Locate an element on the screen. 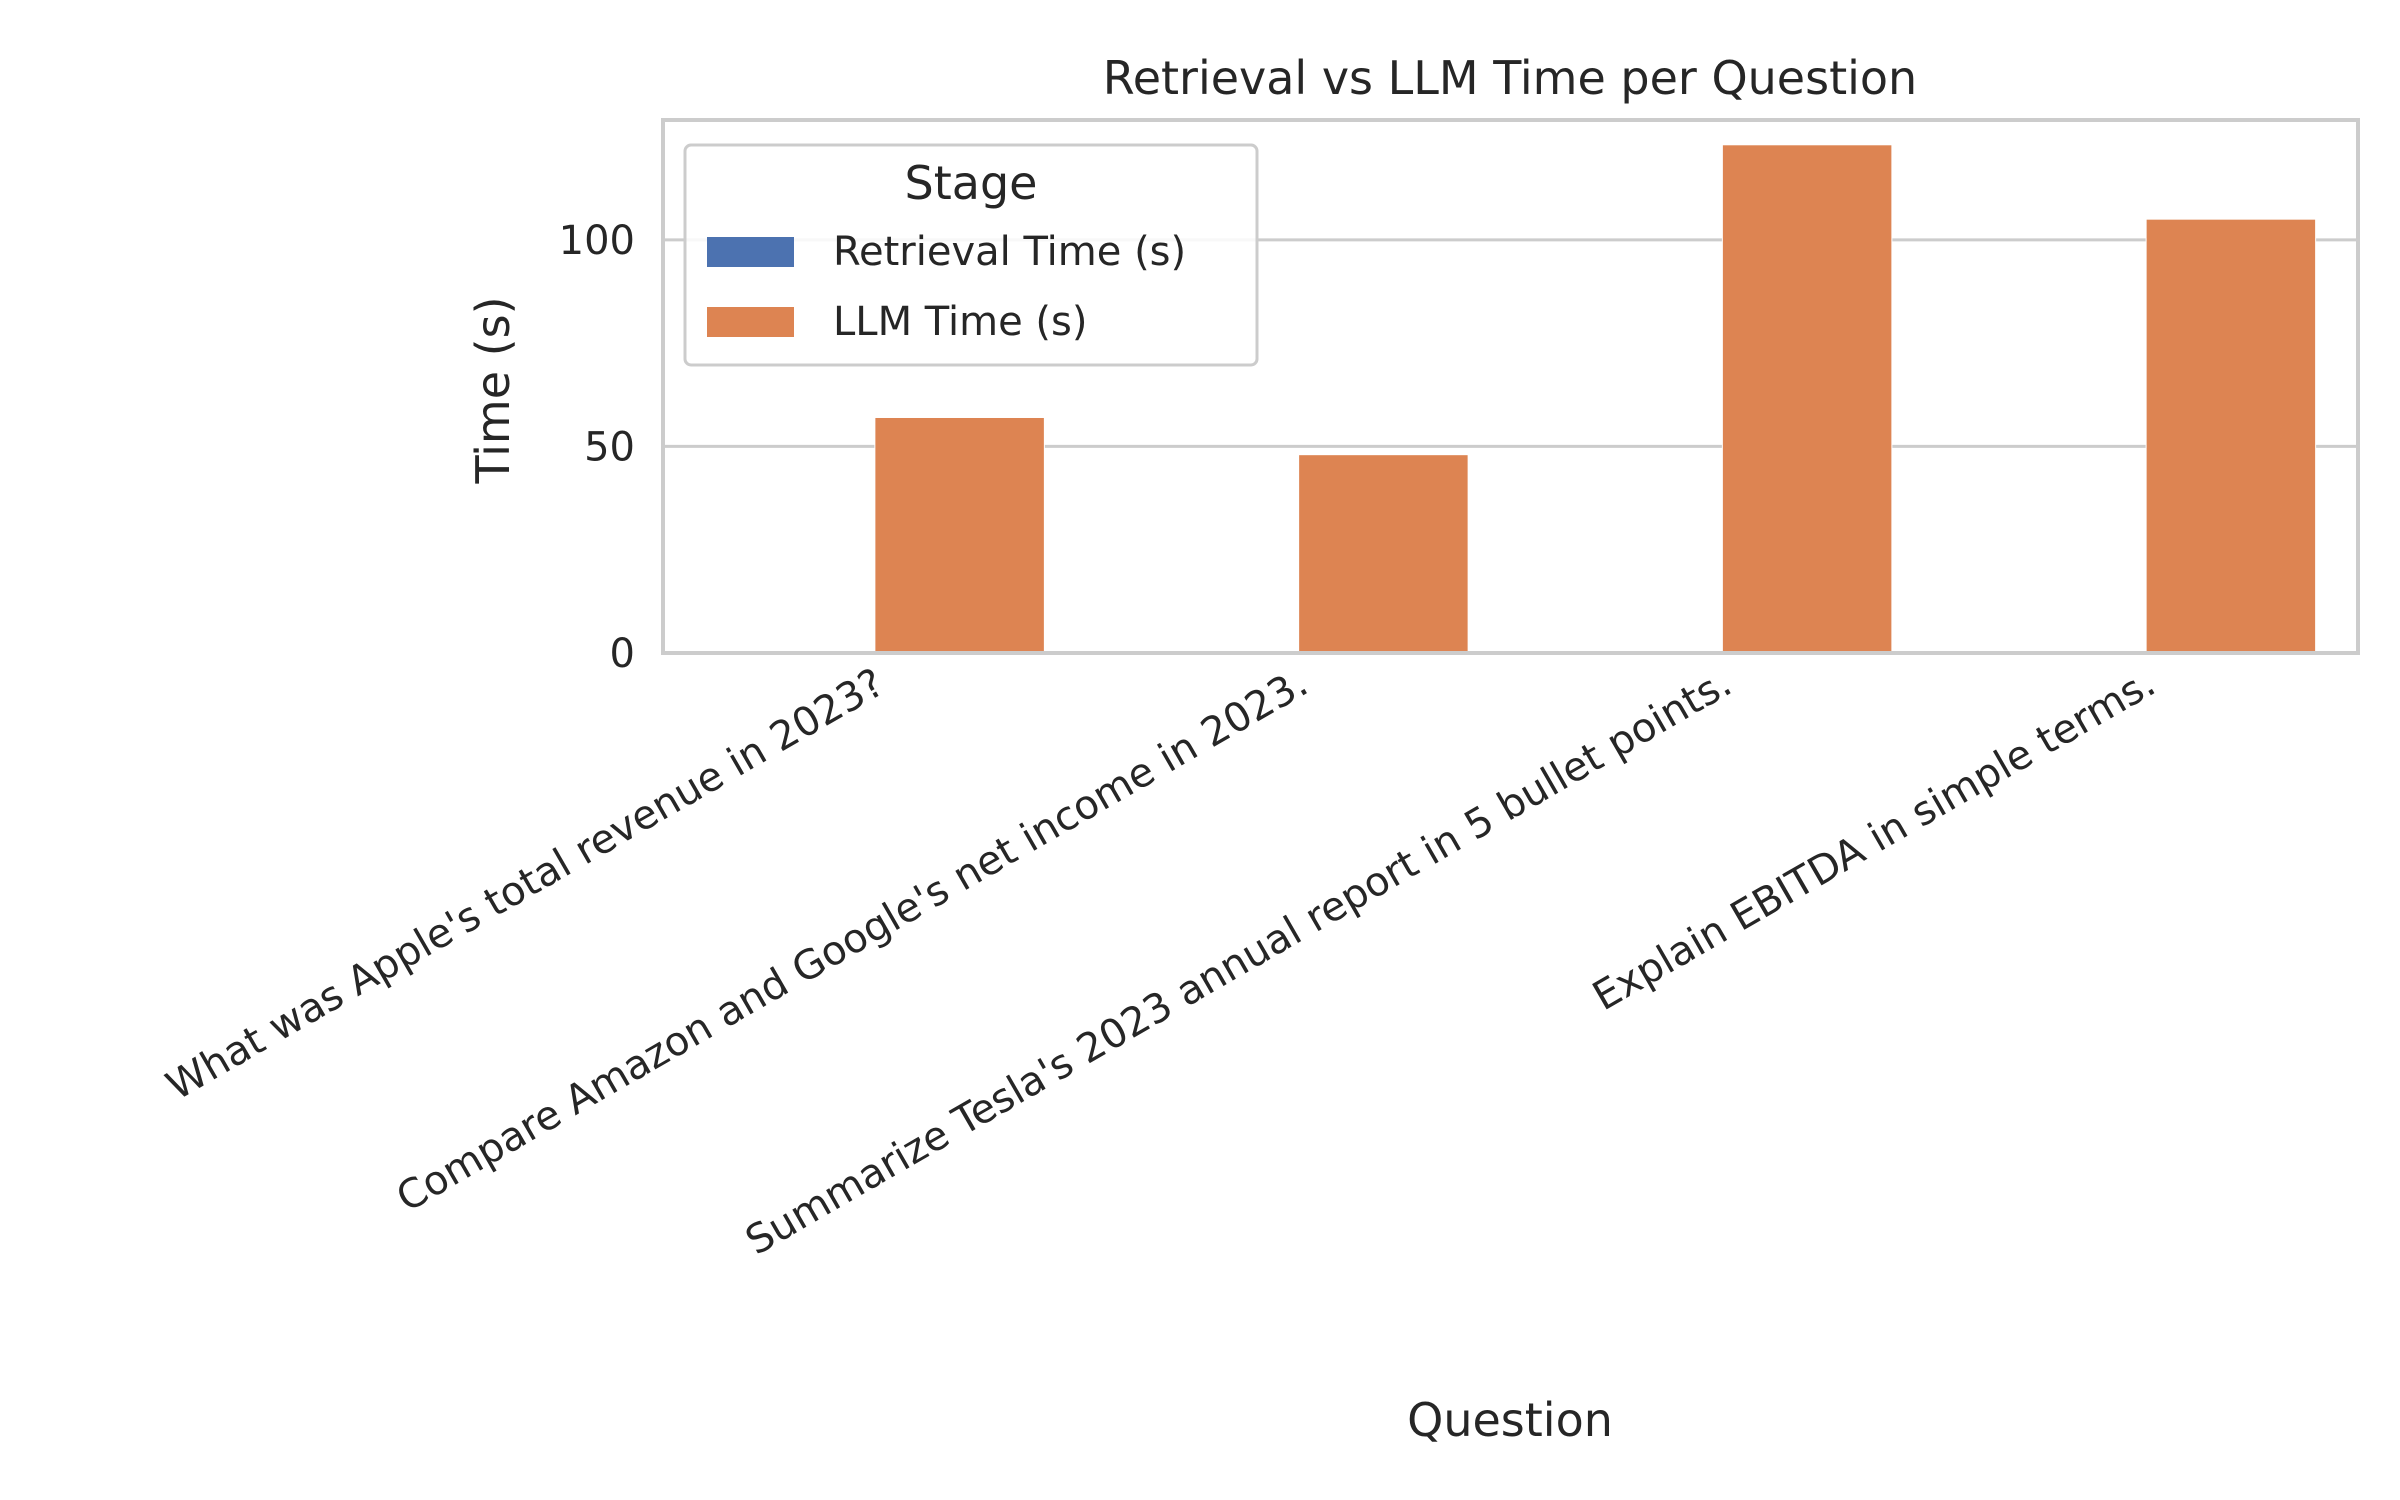 The height and width of the screenshot is (1500, 2400). legend-box is located at coordinates (971, 255).